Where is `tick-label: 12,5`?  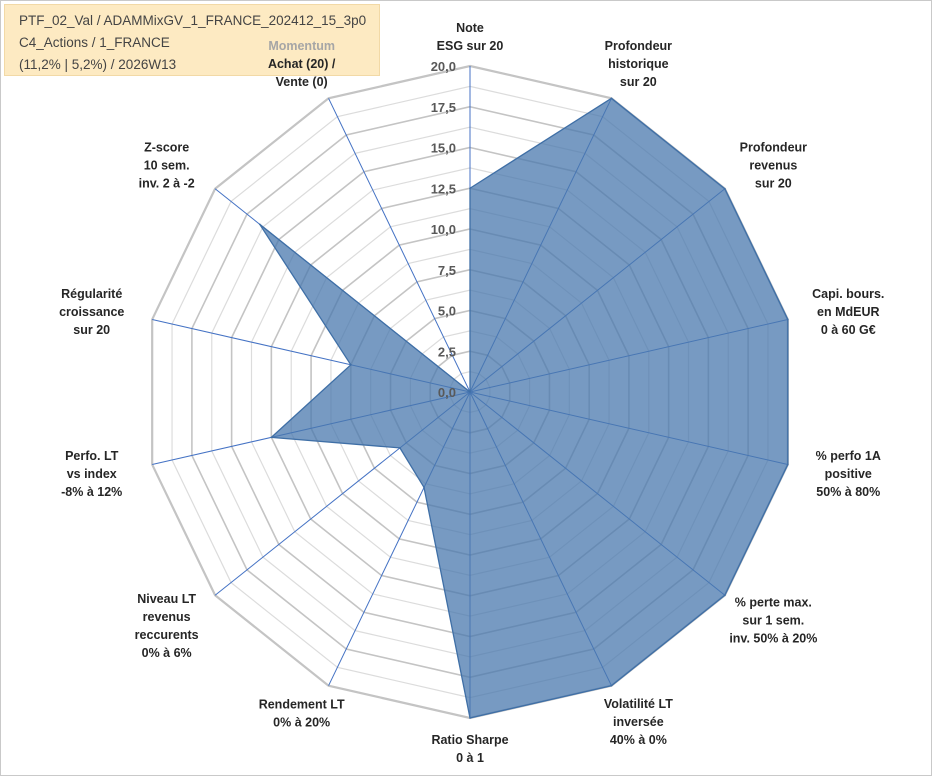 tick-label: 12,5 is located at coordinates (443, 188).